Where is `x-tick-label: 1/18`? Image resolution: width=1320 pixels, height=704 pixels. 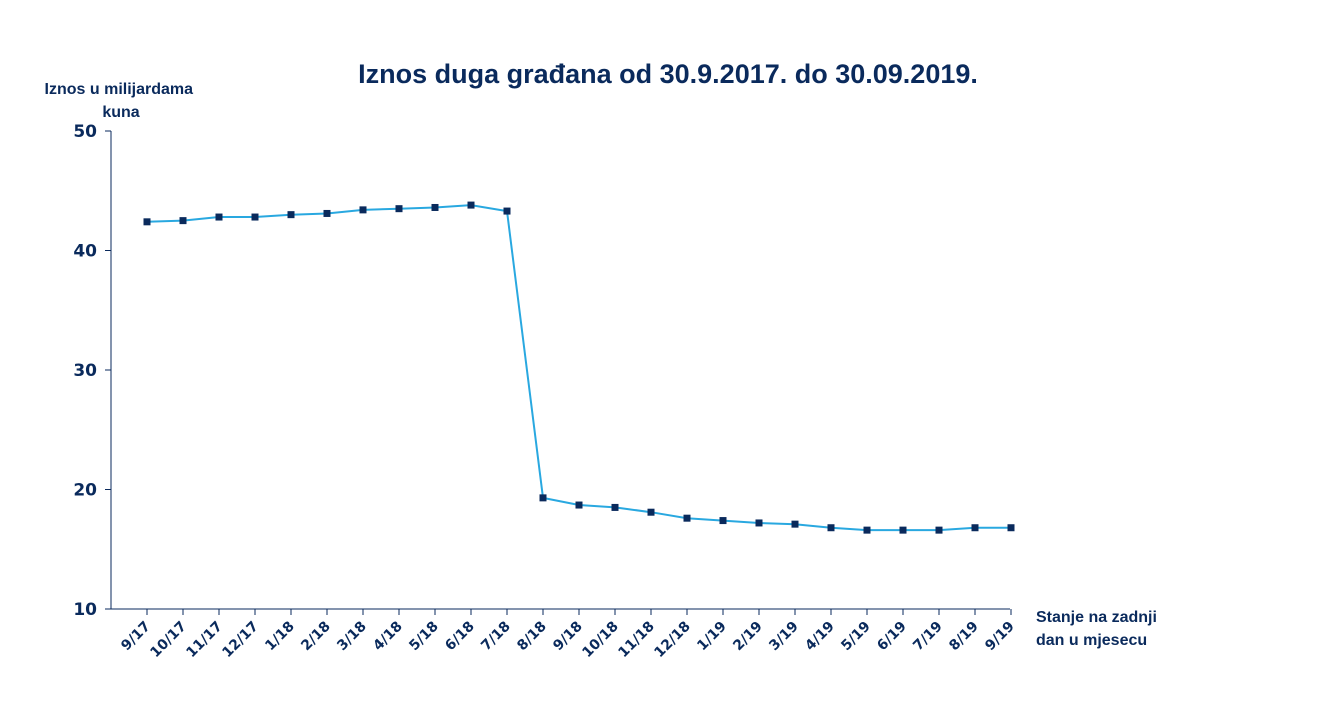 x-tick-label: 1/18 is located at coordinates (280, 637).